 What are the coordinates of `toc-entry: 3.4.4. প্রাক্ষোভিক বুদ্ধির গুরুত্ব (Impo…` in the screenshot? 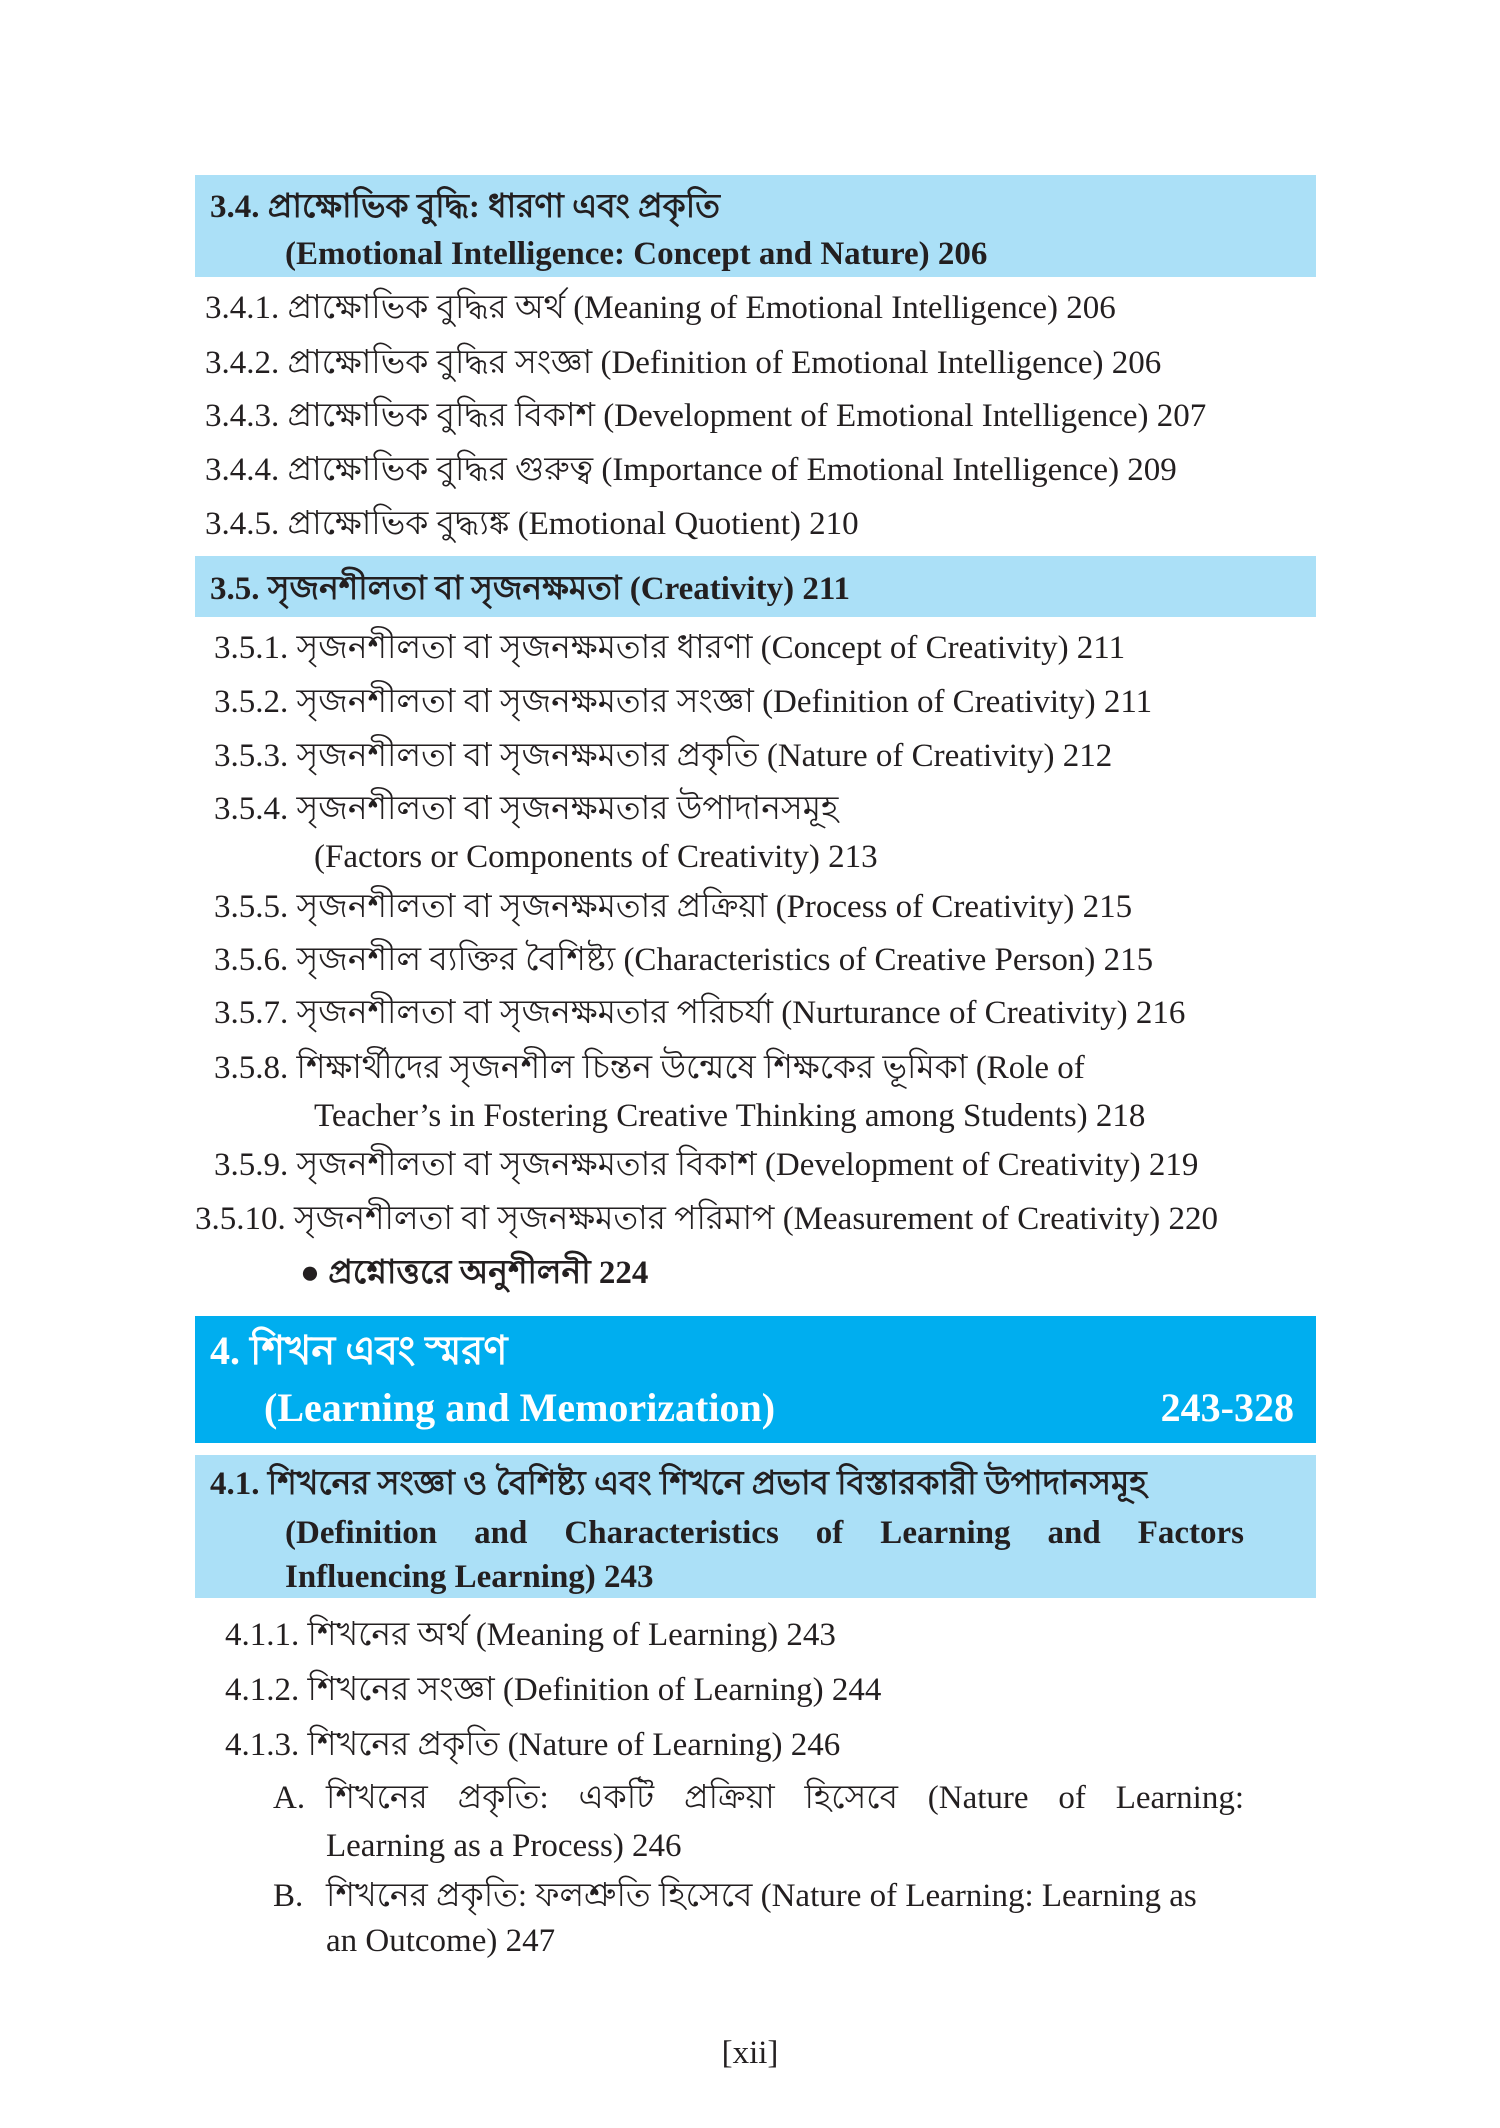 It's located at (691, 470).